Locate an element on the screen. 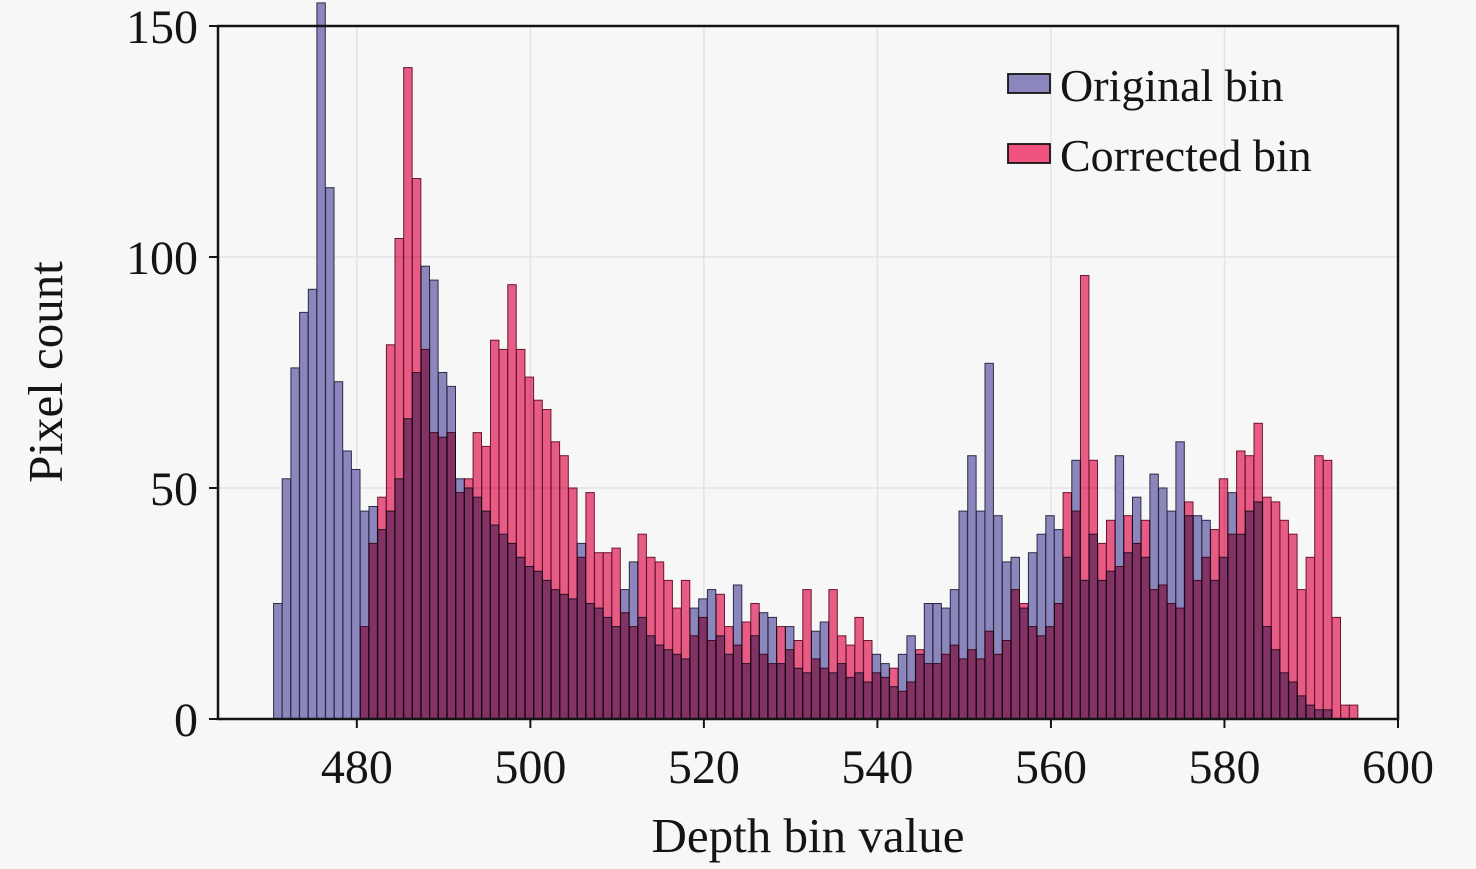  legend-label-corrected: Corrected bin is located at coordinates (1186, 155).